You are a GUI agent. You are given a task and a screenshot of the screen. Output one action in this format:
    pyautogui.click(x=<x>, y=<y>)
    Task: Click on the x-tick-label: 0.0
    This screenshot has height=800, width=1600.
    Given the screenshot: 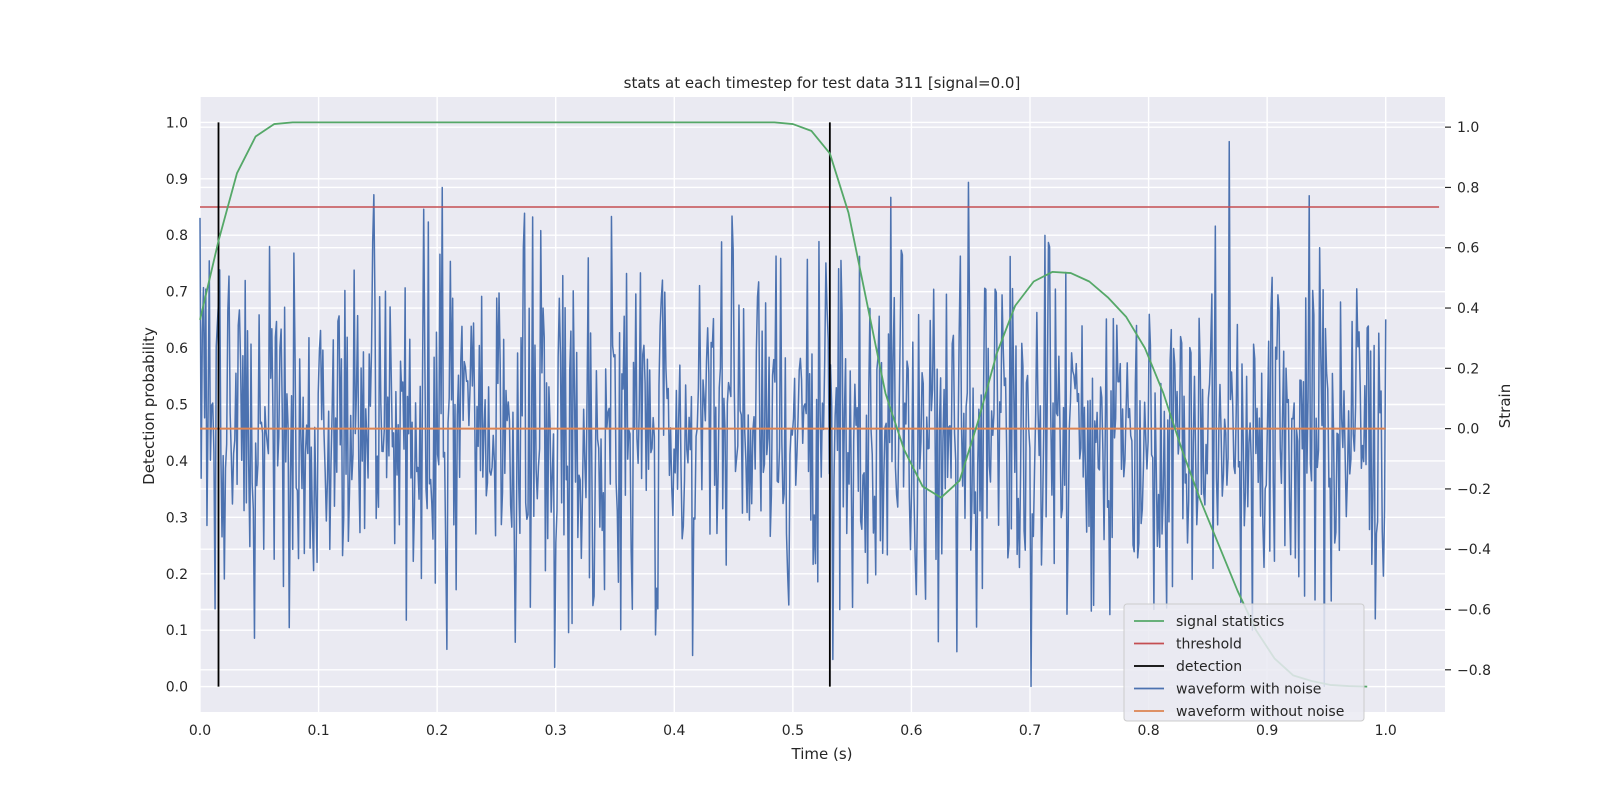 What is the action you would take?
    pyautogui.click(x=200, y=731)
    